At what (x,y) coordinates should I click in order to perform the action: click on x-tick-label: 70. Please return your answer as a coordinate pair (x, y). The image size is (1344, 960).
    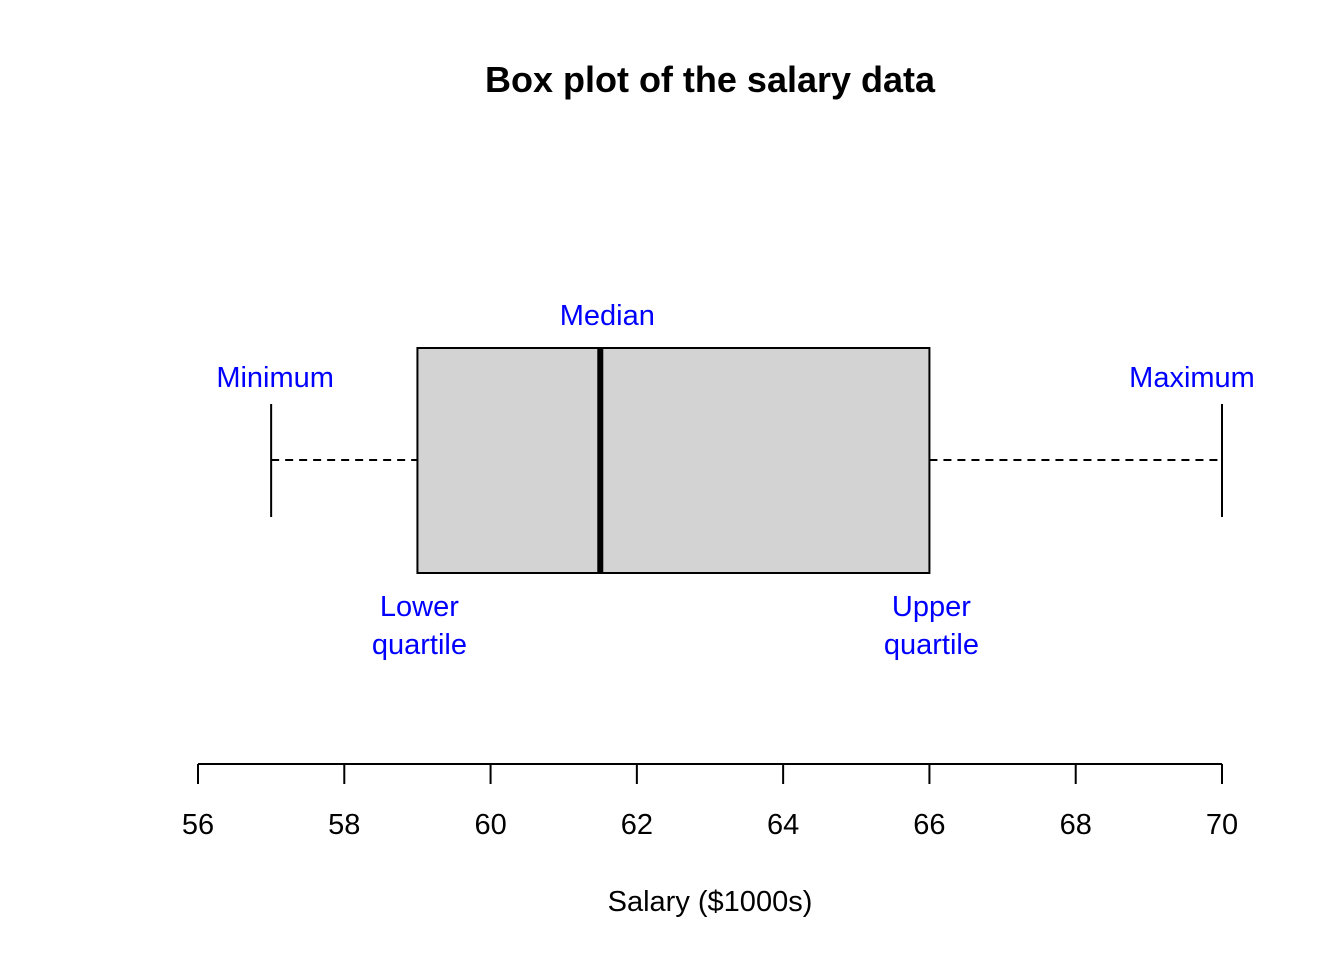
    Looking at the image, I should click on (1222, 825).